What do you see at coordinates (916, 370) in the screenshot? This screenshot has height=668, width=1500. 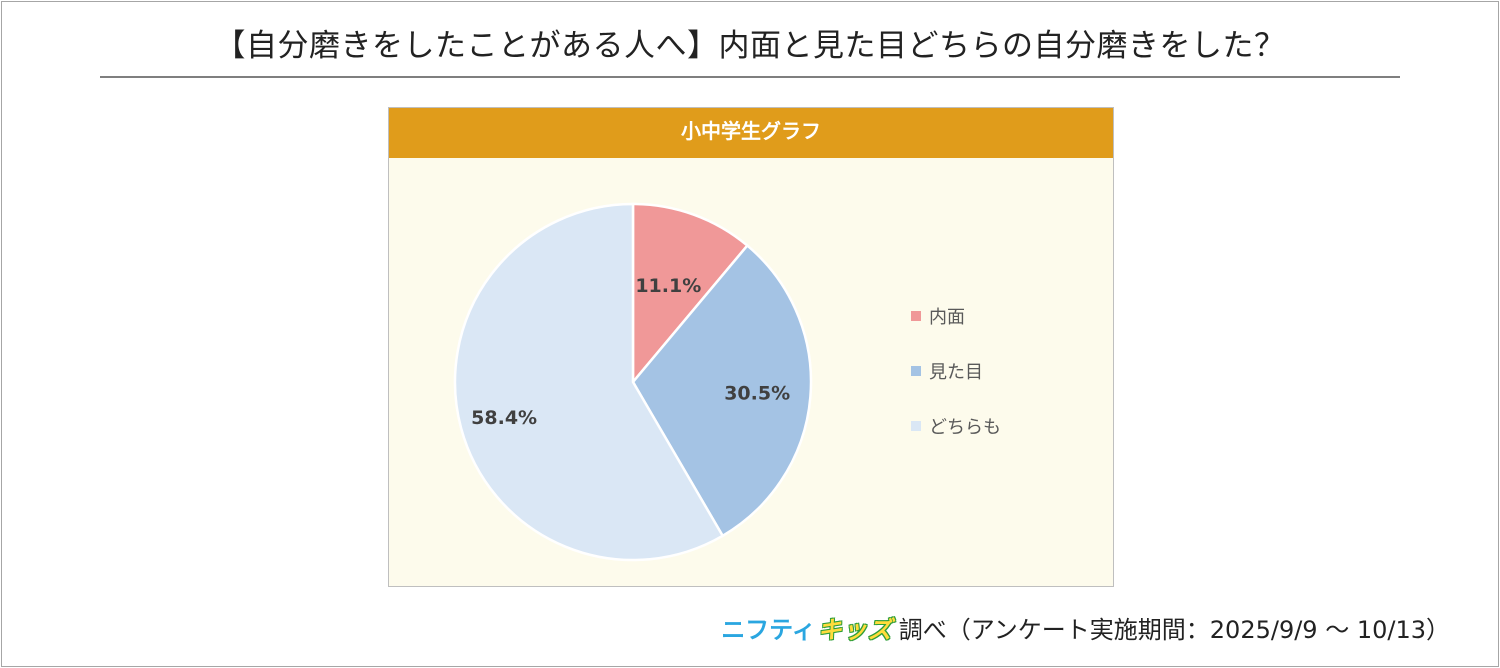 I see `legend-swatch-appearance` at bounding box center [916, 370].